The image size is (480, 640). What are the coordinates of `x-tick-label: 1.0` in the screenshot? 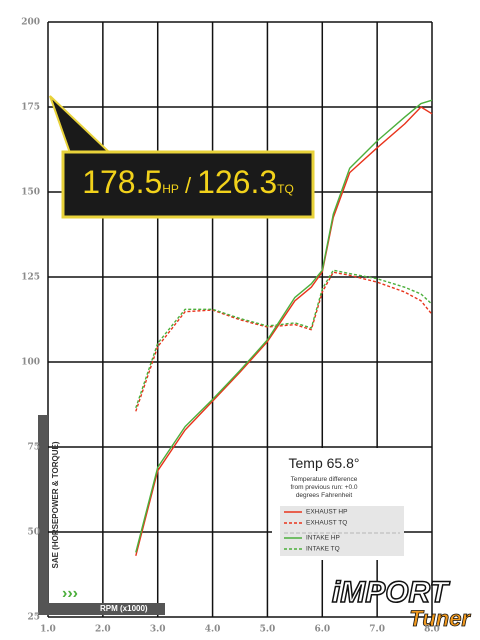 It's located at (48, 630).